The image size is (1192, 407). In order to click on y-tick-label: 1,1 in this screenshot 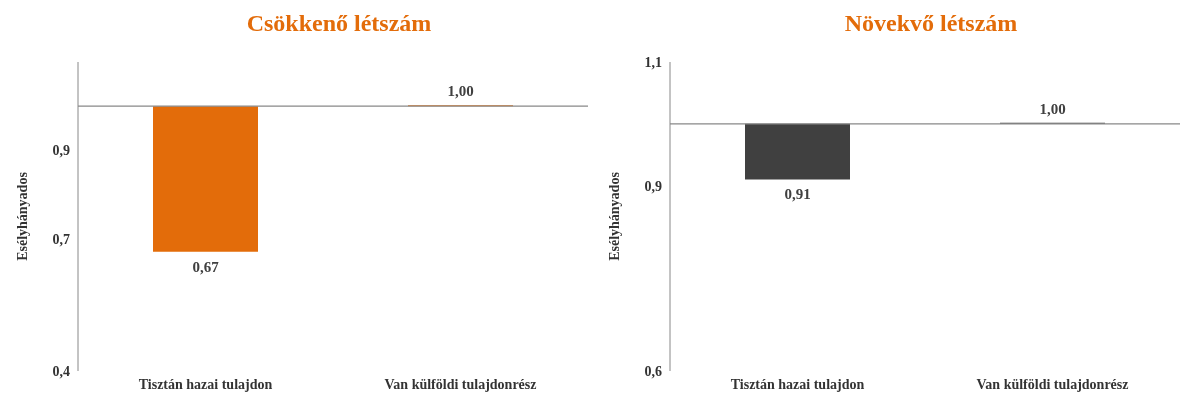, I will do `click(653, 62)`.